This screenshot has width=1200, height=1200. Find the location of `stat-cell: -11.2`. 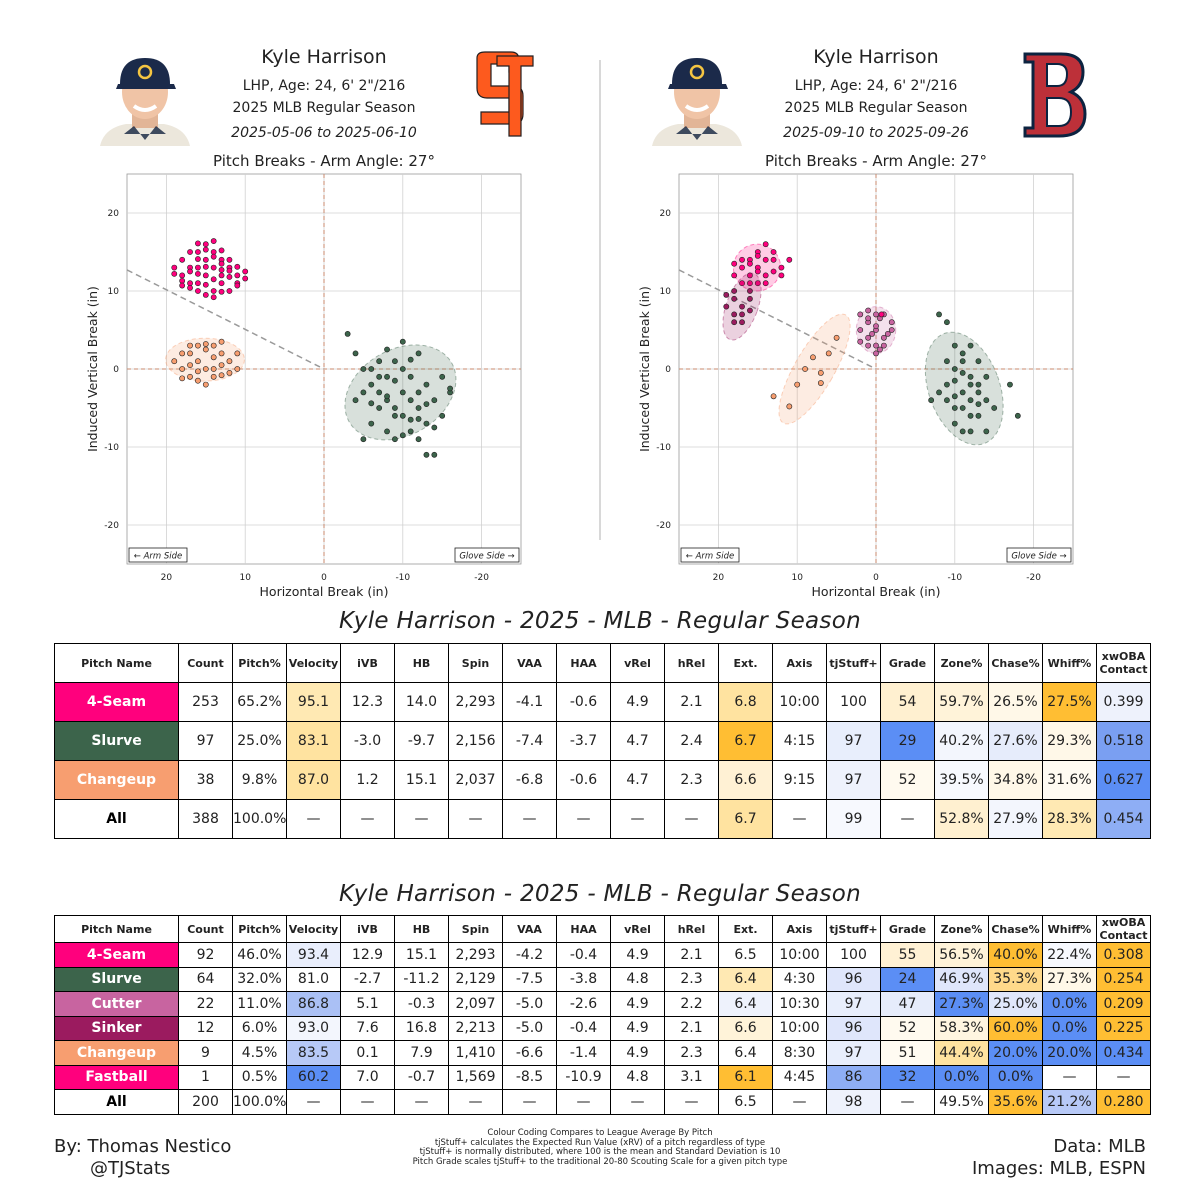

stat-cell: -11.2 is located at coordinates (421, 979).